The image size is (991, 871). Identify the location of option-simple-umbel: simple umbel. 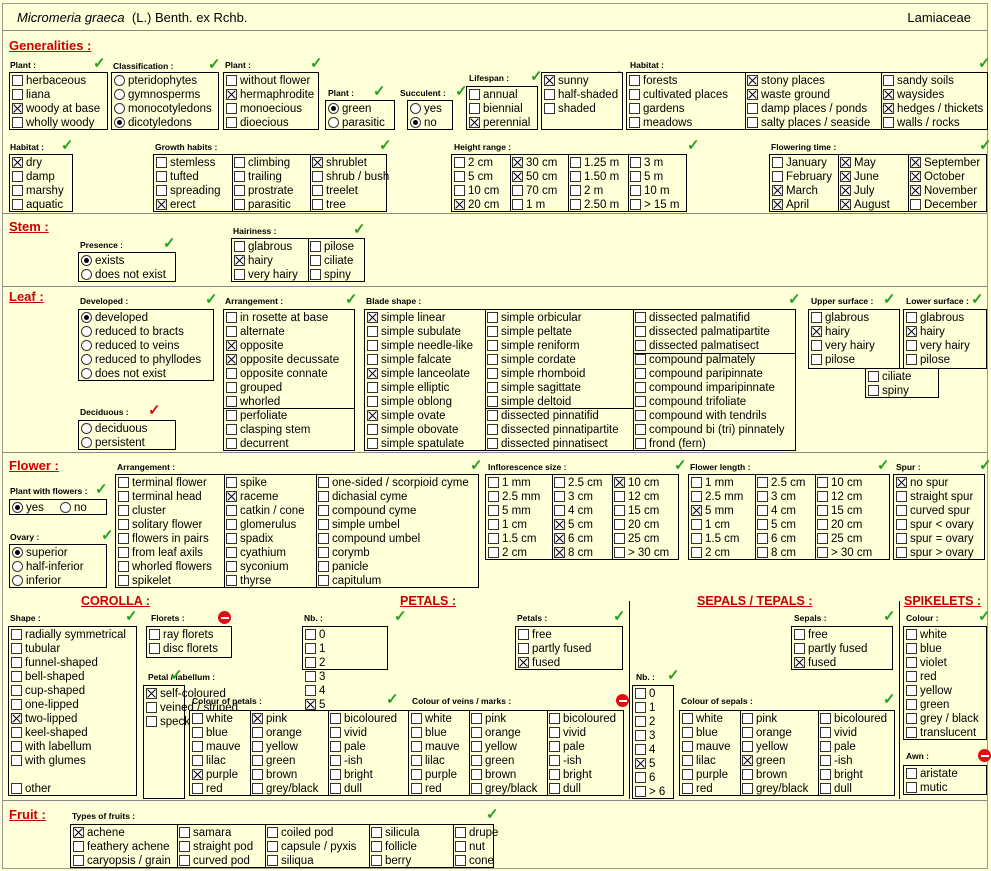
(359, 525).